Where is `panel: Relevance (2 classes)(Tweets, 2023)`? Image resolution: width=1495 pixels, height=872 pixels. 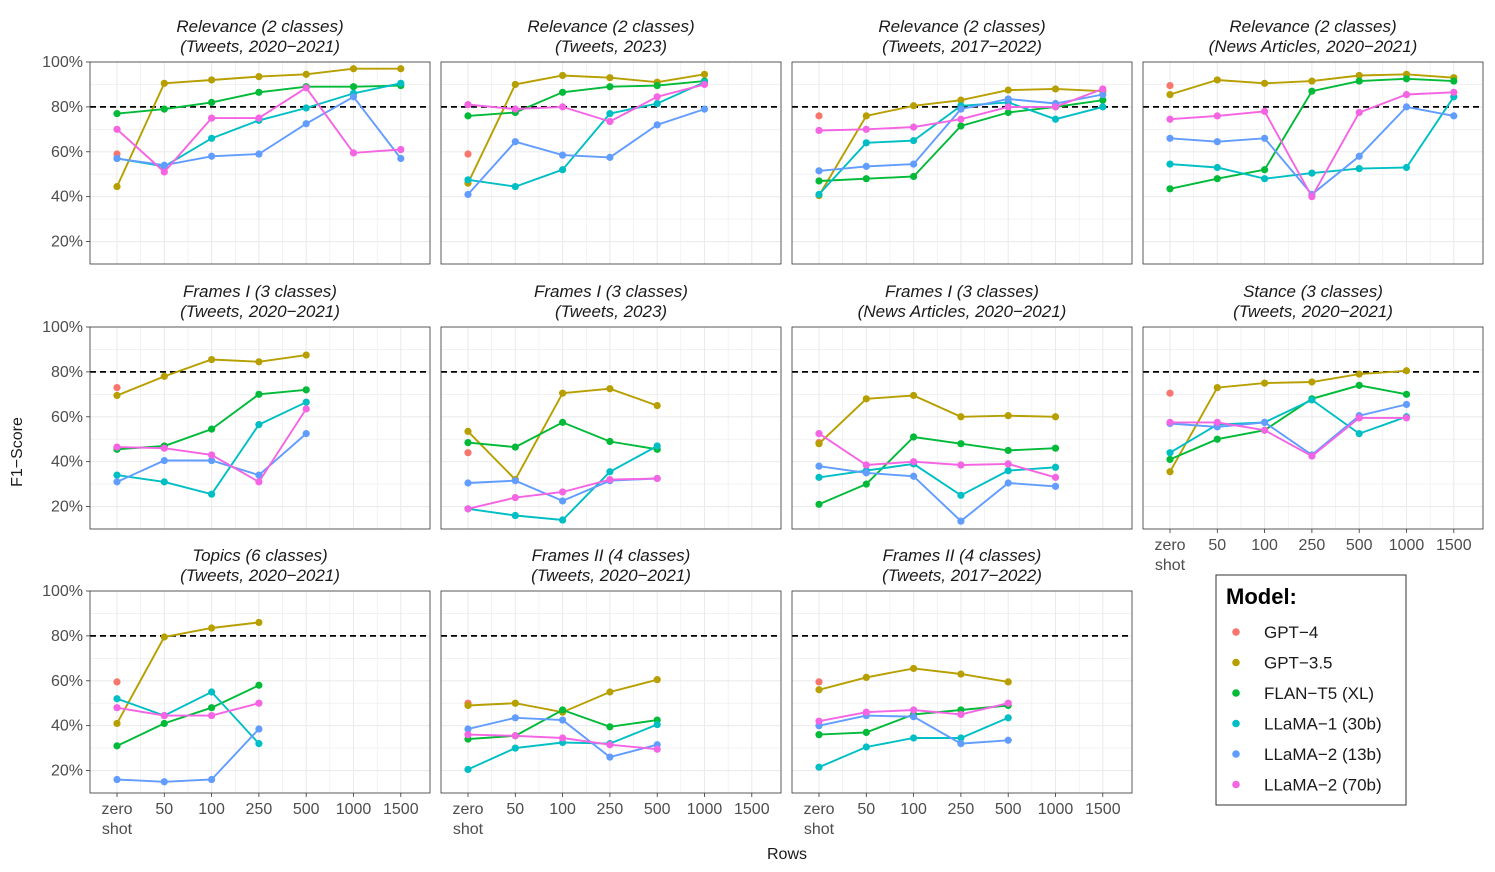
panel: Relevance (2 classes)(Tweets, 2023) is located at coordinates (611, 141).